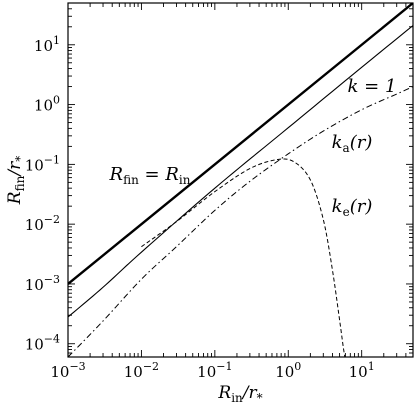 The image size is (416, 408). Describe the element at coordinates (42, 283) in the screenshot. I see `y-tick-label: 10⁻³` at that location.